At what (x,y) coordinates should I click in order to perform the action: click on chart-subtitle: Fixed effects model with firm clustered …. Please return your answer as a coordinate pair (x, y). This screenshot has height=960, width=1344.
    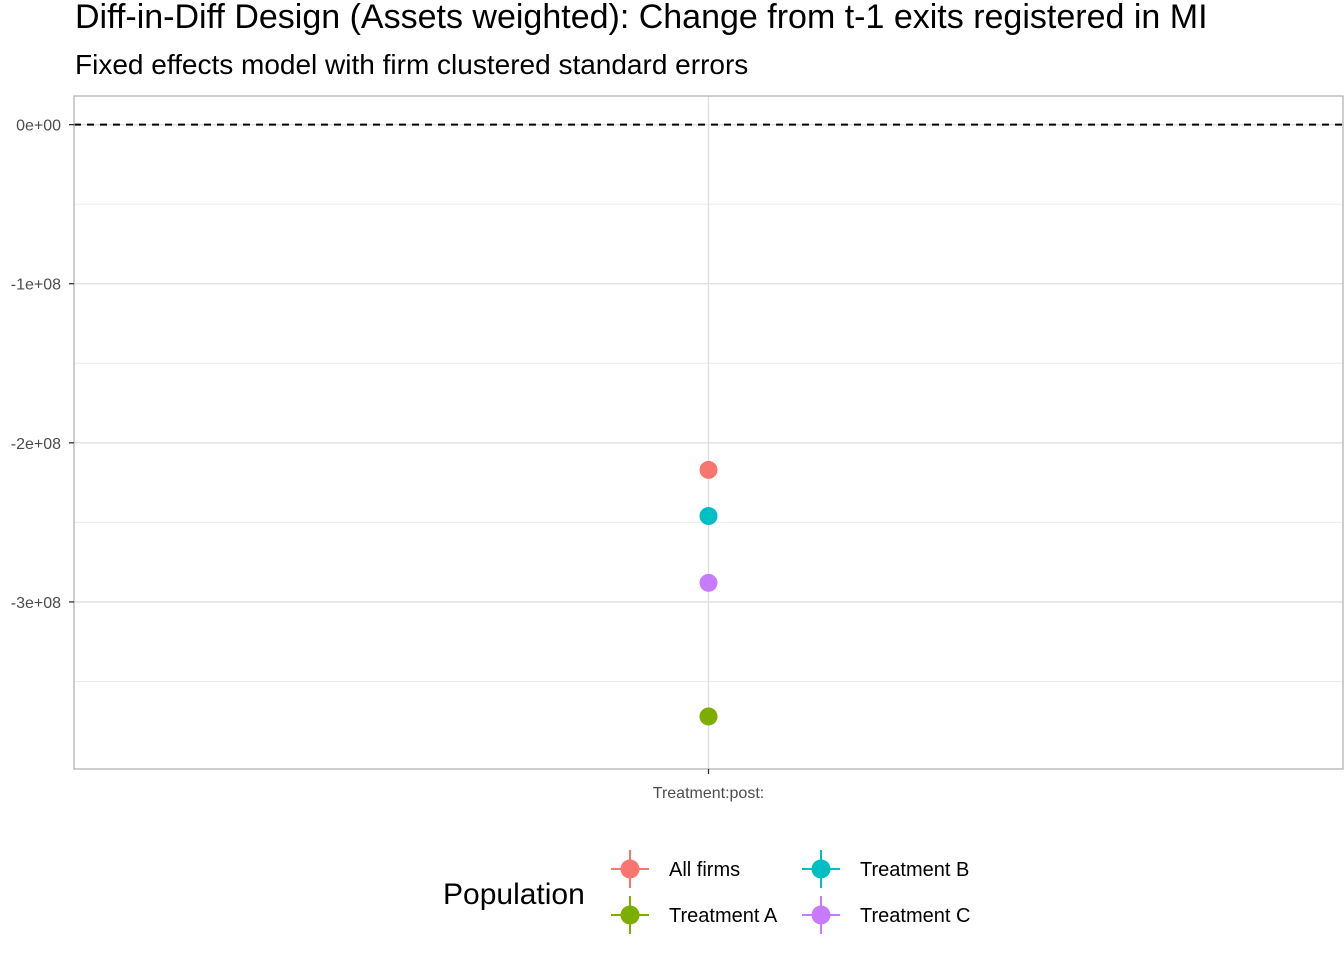
    Looking at the image, I should click on (411, 64).